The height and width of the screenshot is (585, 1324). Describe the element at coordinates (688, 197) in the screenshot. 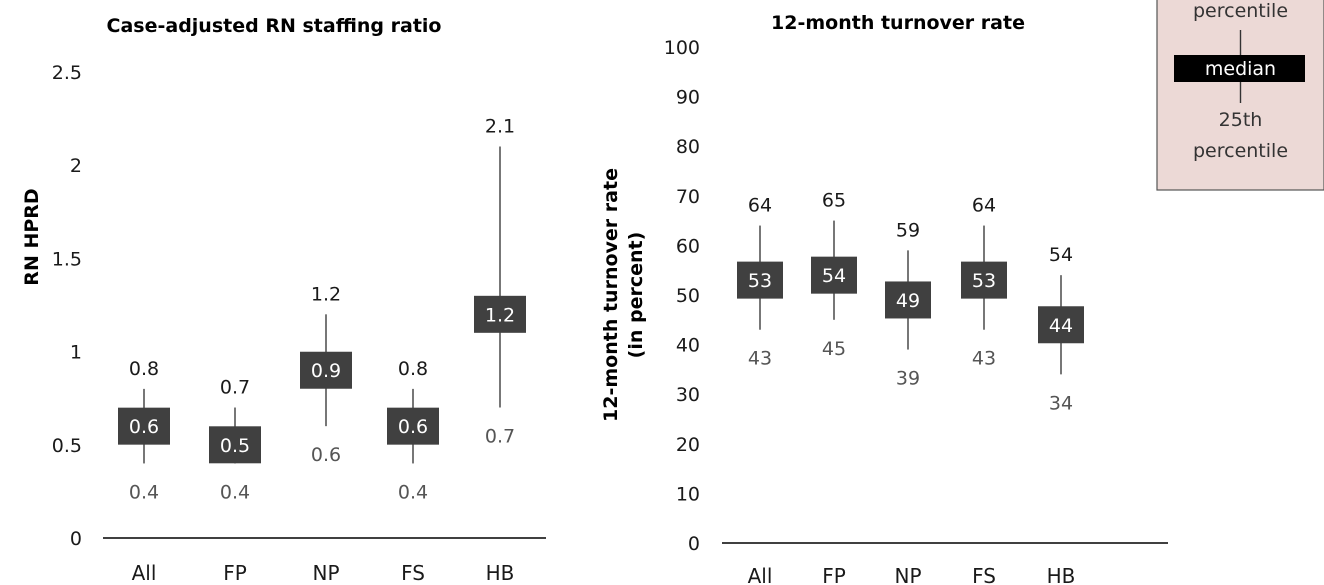

I see `y-tick-label: 70` at that location.